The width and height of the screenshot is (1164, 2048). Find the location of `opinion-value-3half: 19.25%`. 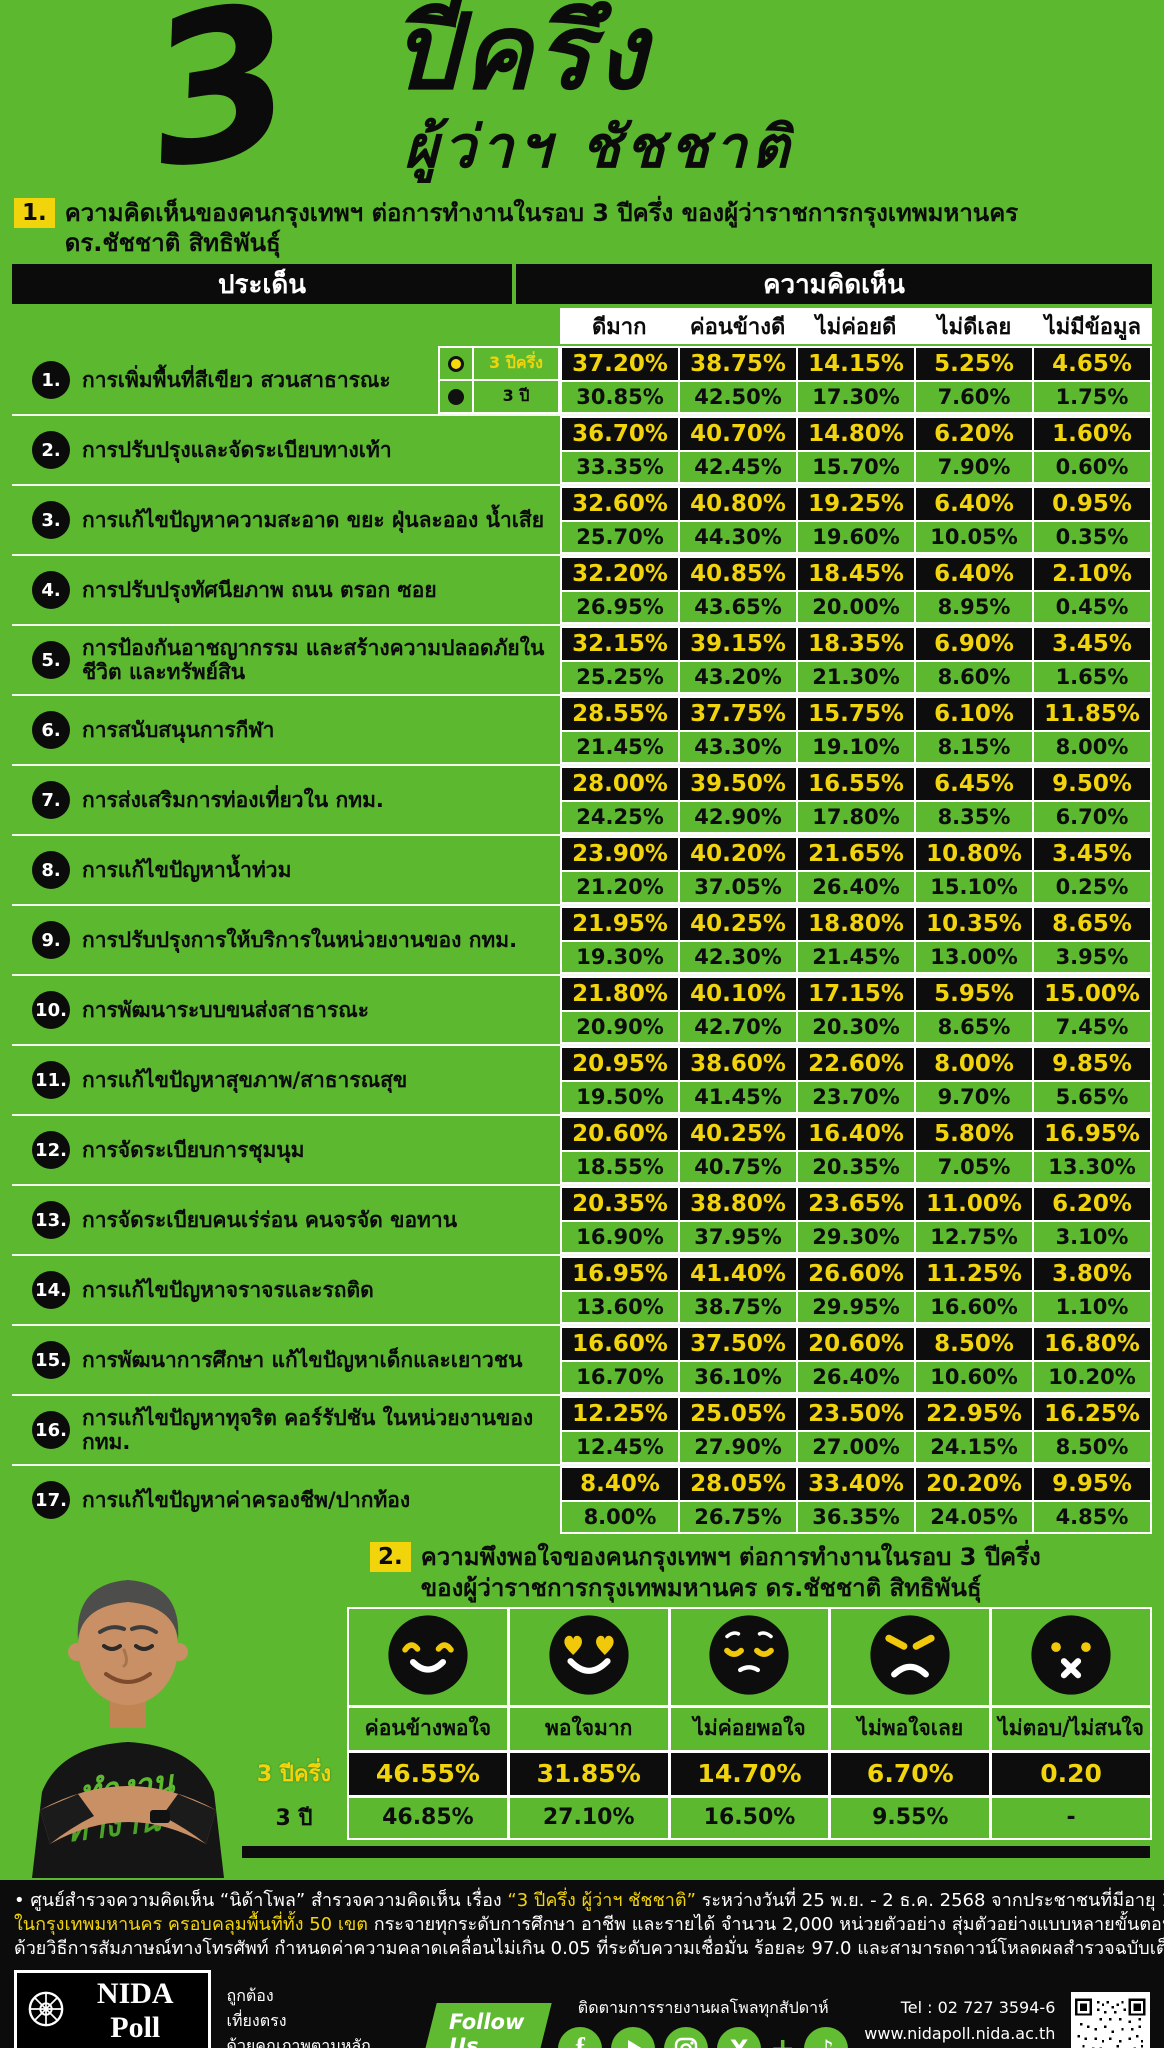

opinion-value-3half: 19.25% is located at coordinates (856, 504).